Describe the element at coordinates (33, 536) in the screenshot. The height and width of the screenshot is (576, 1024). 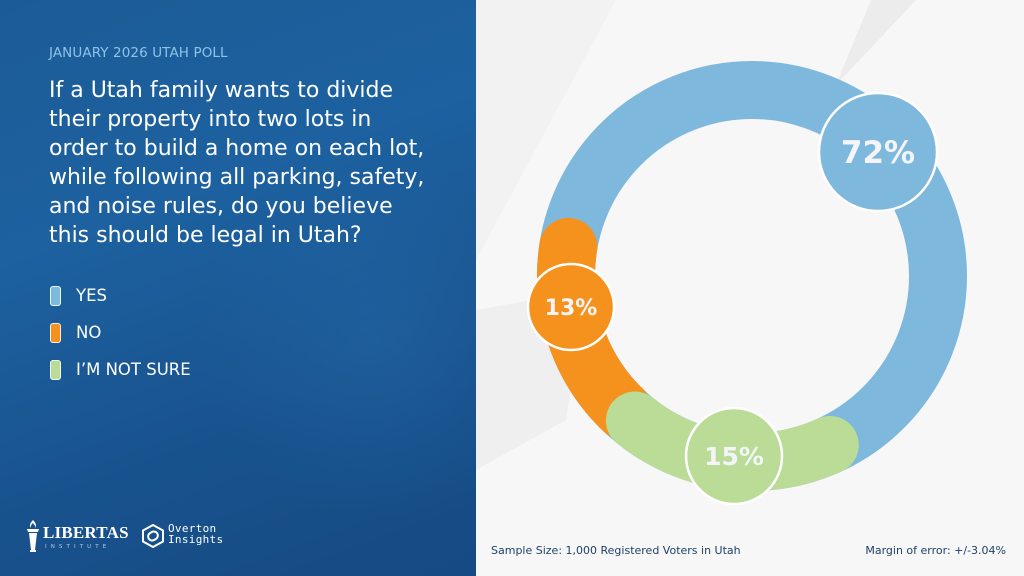
I see `torch-icon` at that location.